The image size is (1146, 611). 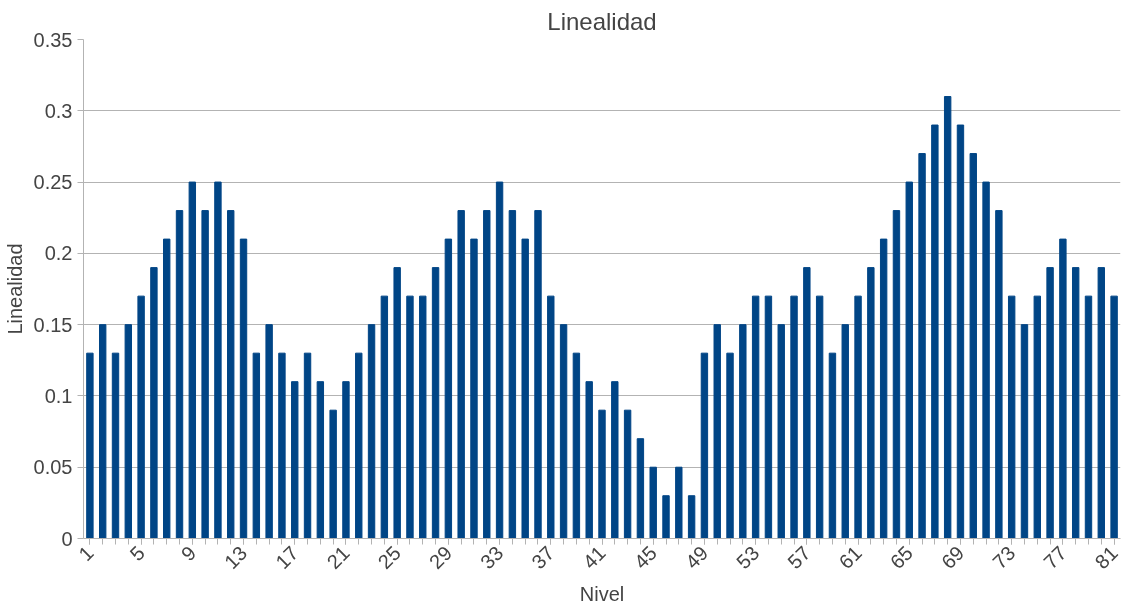 What do you see at coordinates (850, 557) in the screenshot?
I see `x-tick-label: 61` at bounding box center [850, 557].